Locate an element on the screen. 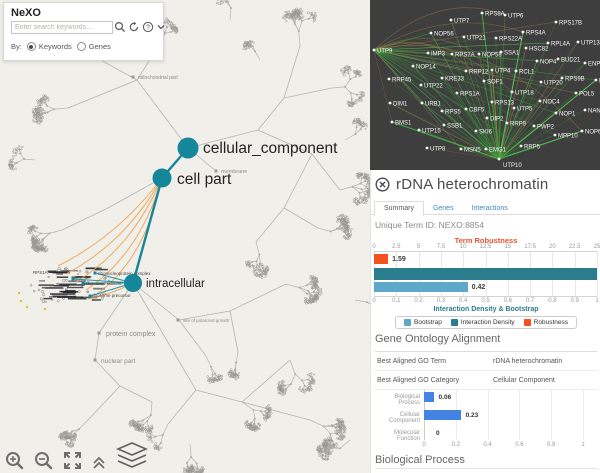 The width and height of the screenshot is (600, 473). refresh-icon is located at coordinates (134, 27).